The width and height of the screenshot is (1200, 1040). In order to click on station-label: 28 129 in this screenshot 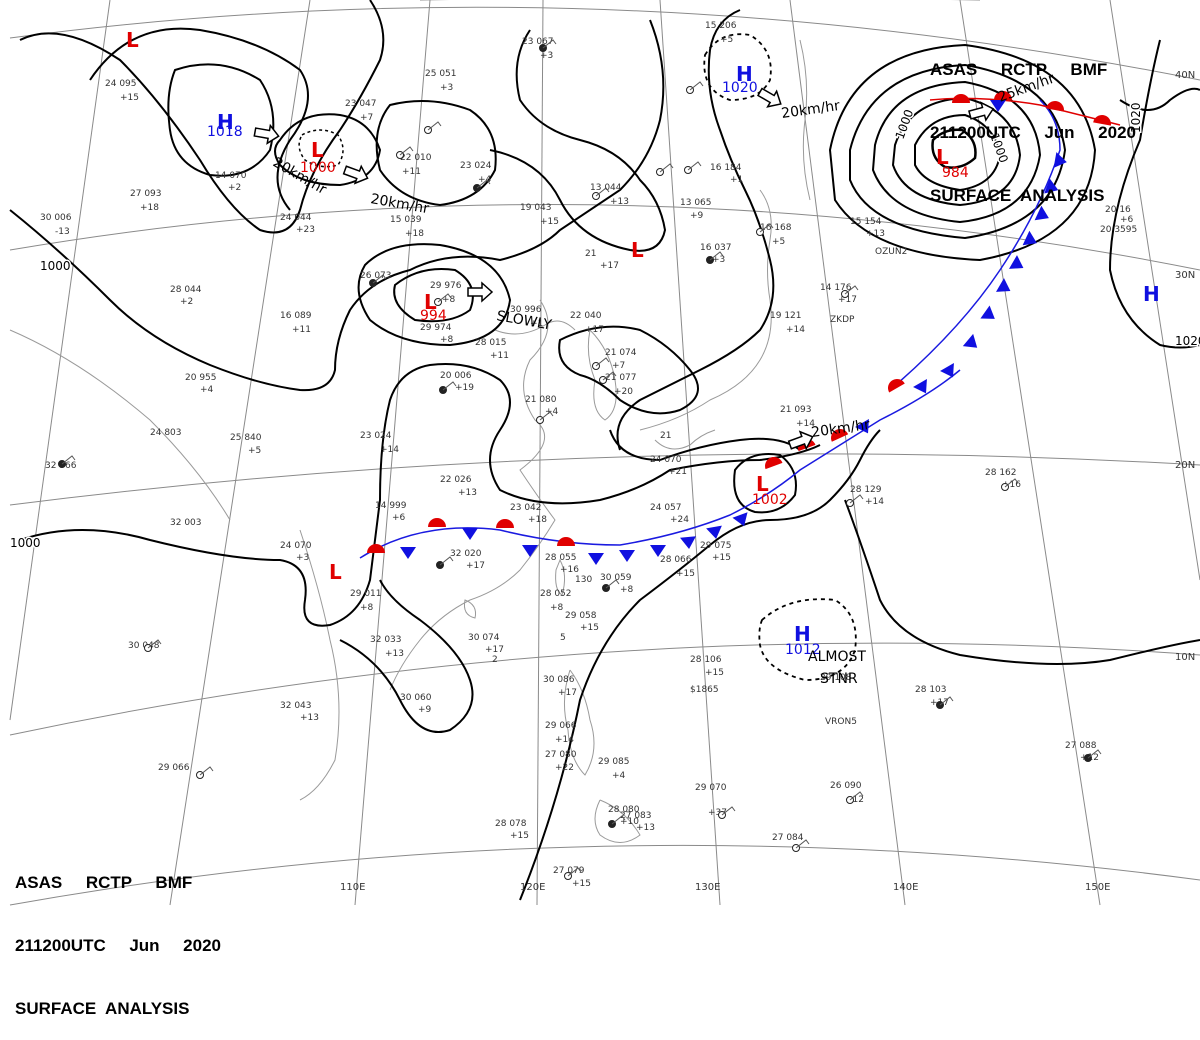, I will do `click(866, 490)`.